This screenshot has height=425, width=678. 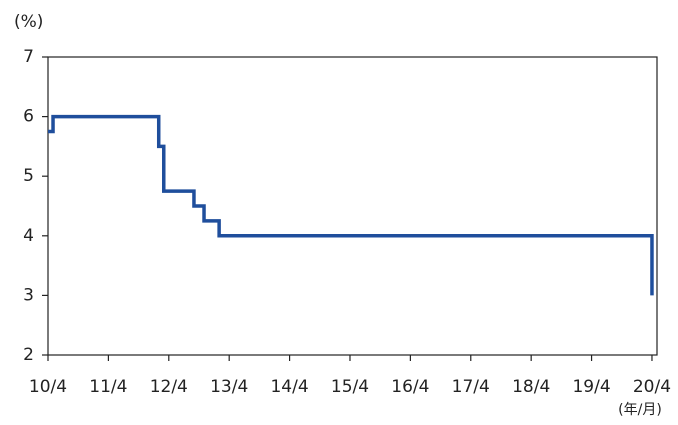 What do you see at coordinates (652, 387) in the screenshot?
I see `x-tick-label: 20/4` at bounding box center [652, 387].